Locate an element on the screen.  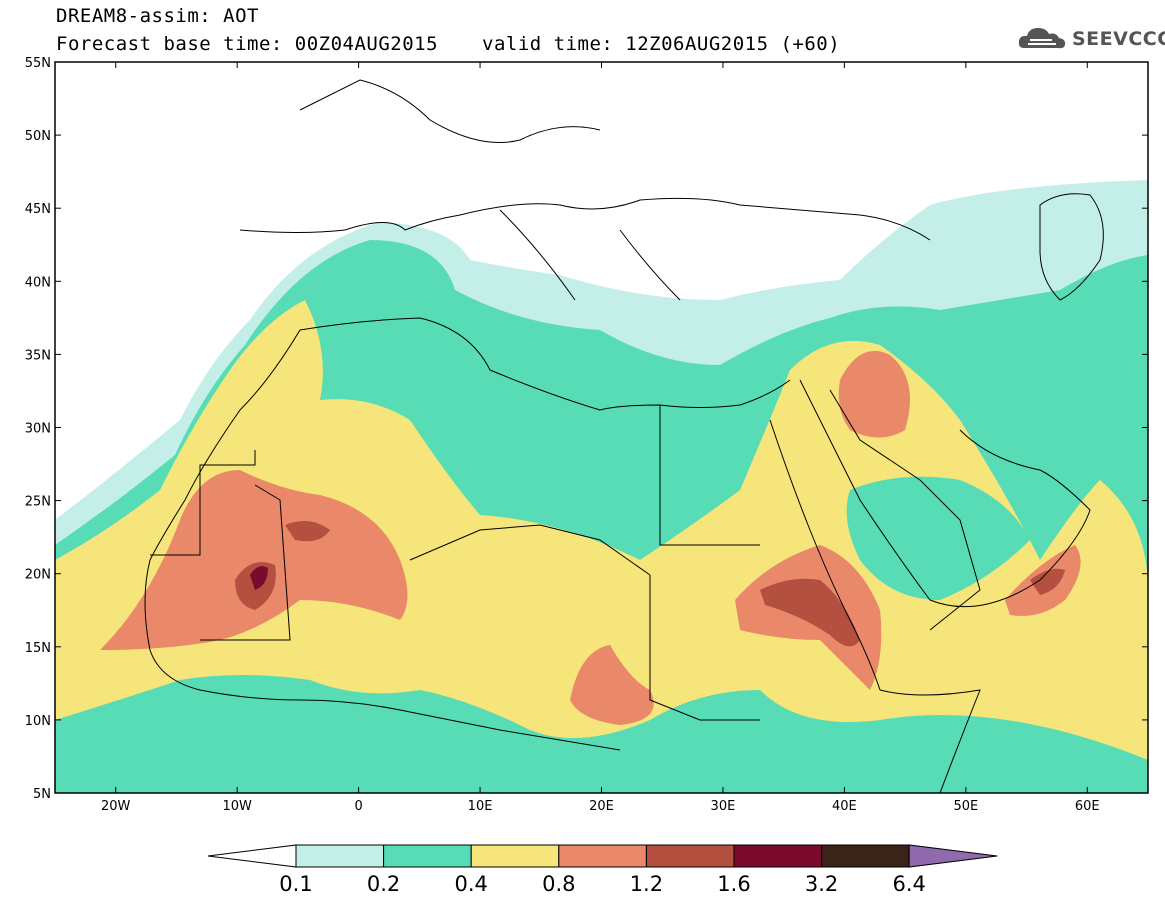
coastline-arabia is located at coordinates (1010, 518).